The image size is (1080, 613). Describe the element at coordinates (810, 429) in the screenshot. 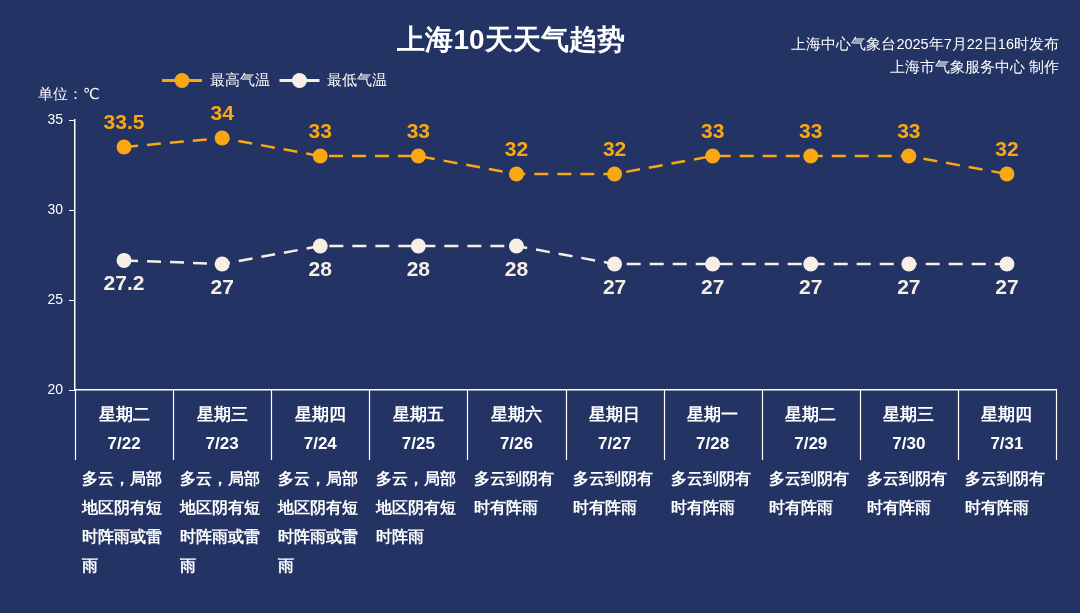

I see `x-tick-label: 星期二 7/29` at that location.